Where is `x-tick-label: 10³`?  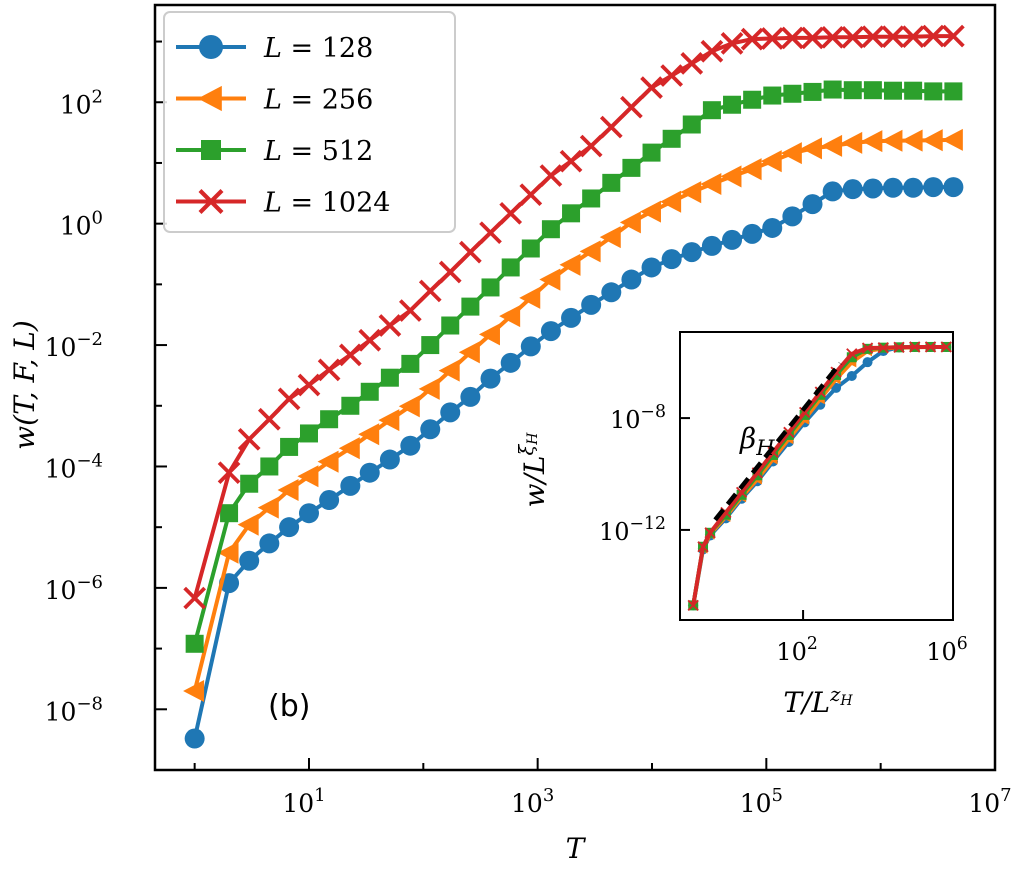
x-tick-label: 10³ is located at coordinates (532, 801).